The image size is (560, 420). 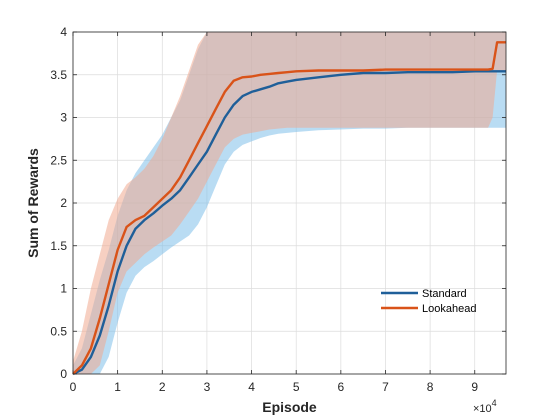 I want to click on x-tick-label: 5, so click(x=296, y=387).